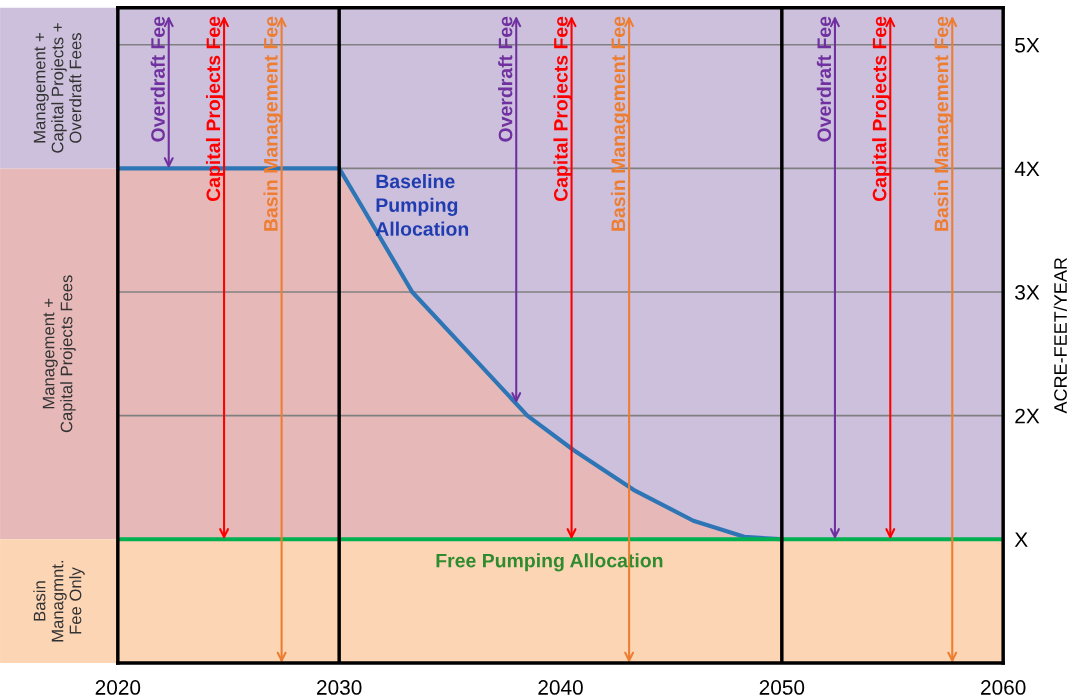 This screenshot has height=700, width=1081. What do you see at coordinates (339, 687) in the screenshot?
I see `x-tick-label: 2030` at bounding box center [339, 687].